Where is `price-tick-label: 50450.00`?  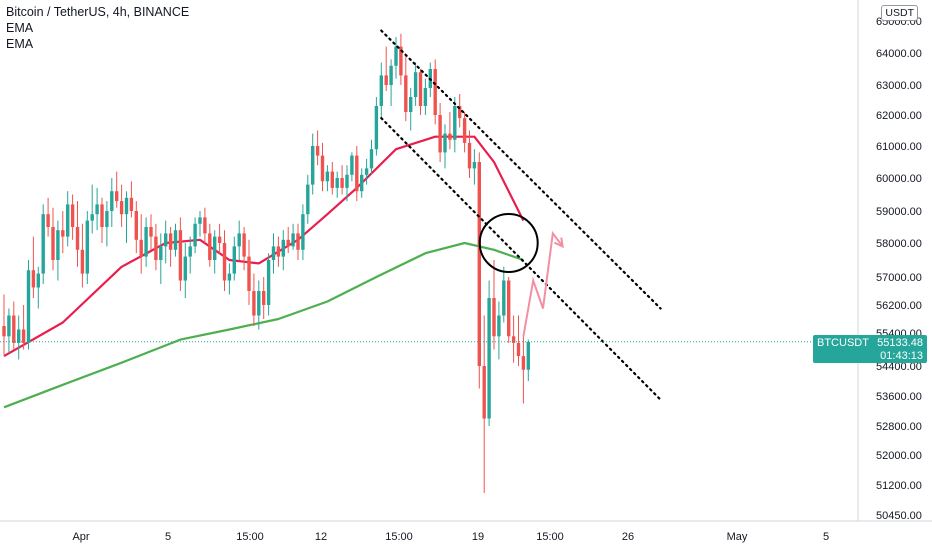
price-tick-label: 50450.00 is located at coordinates (899, 516).